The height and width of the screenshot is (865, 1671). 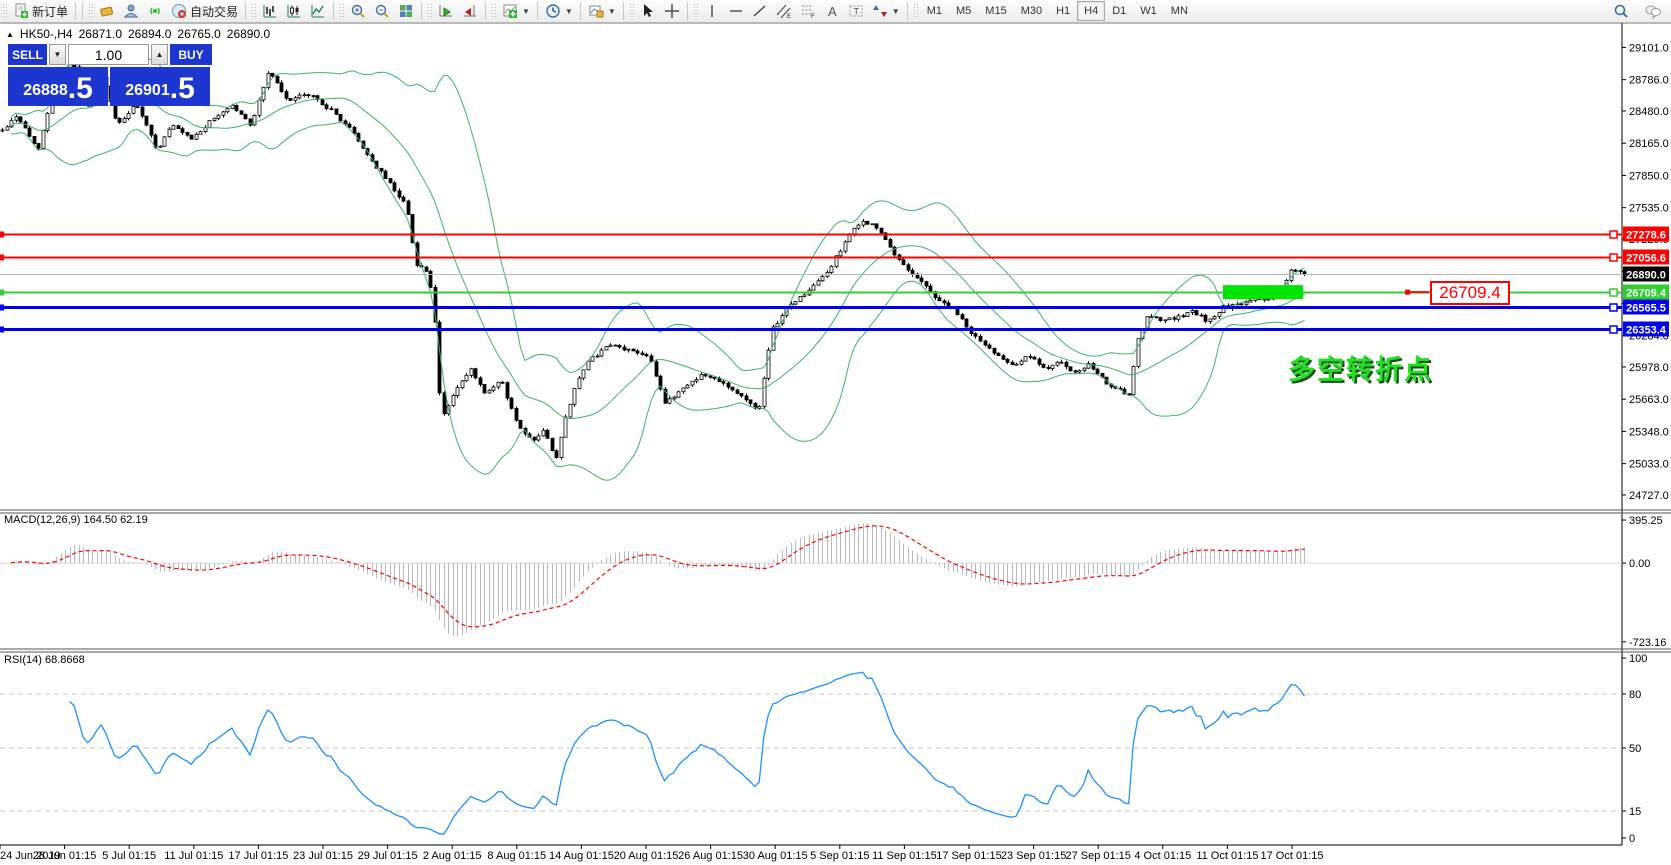 I want to click on new-order-button-label: 新订单, so click(x=50, y=11).